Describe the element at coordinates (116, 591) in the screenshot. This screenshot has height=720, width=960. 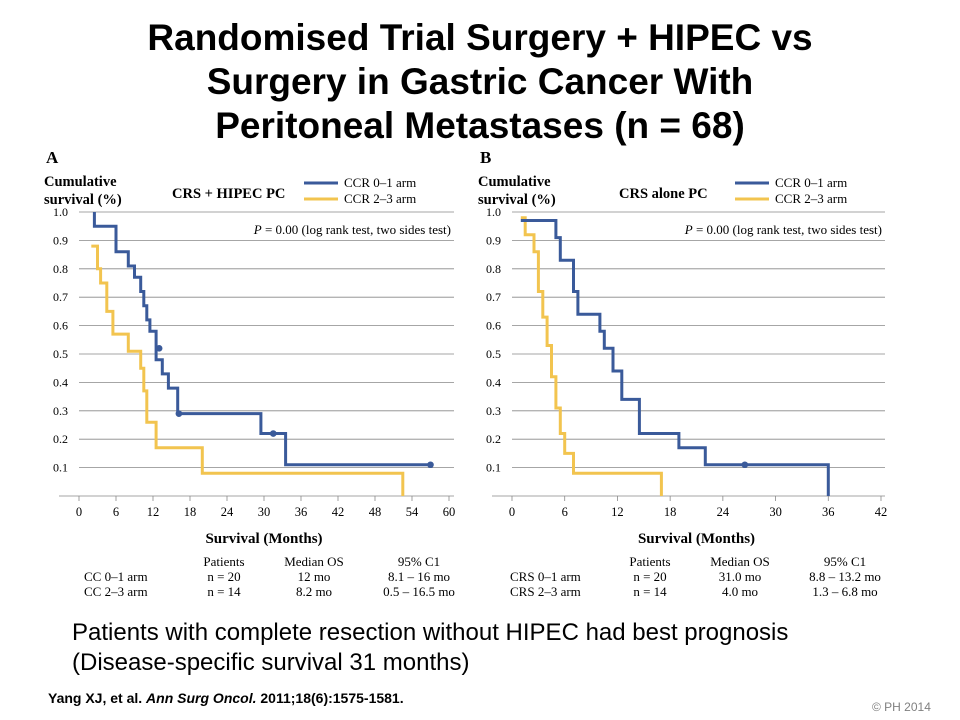
I see `stats-cell: CC 2–3 arm` at that location.